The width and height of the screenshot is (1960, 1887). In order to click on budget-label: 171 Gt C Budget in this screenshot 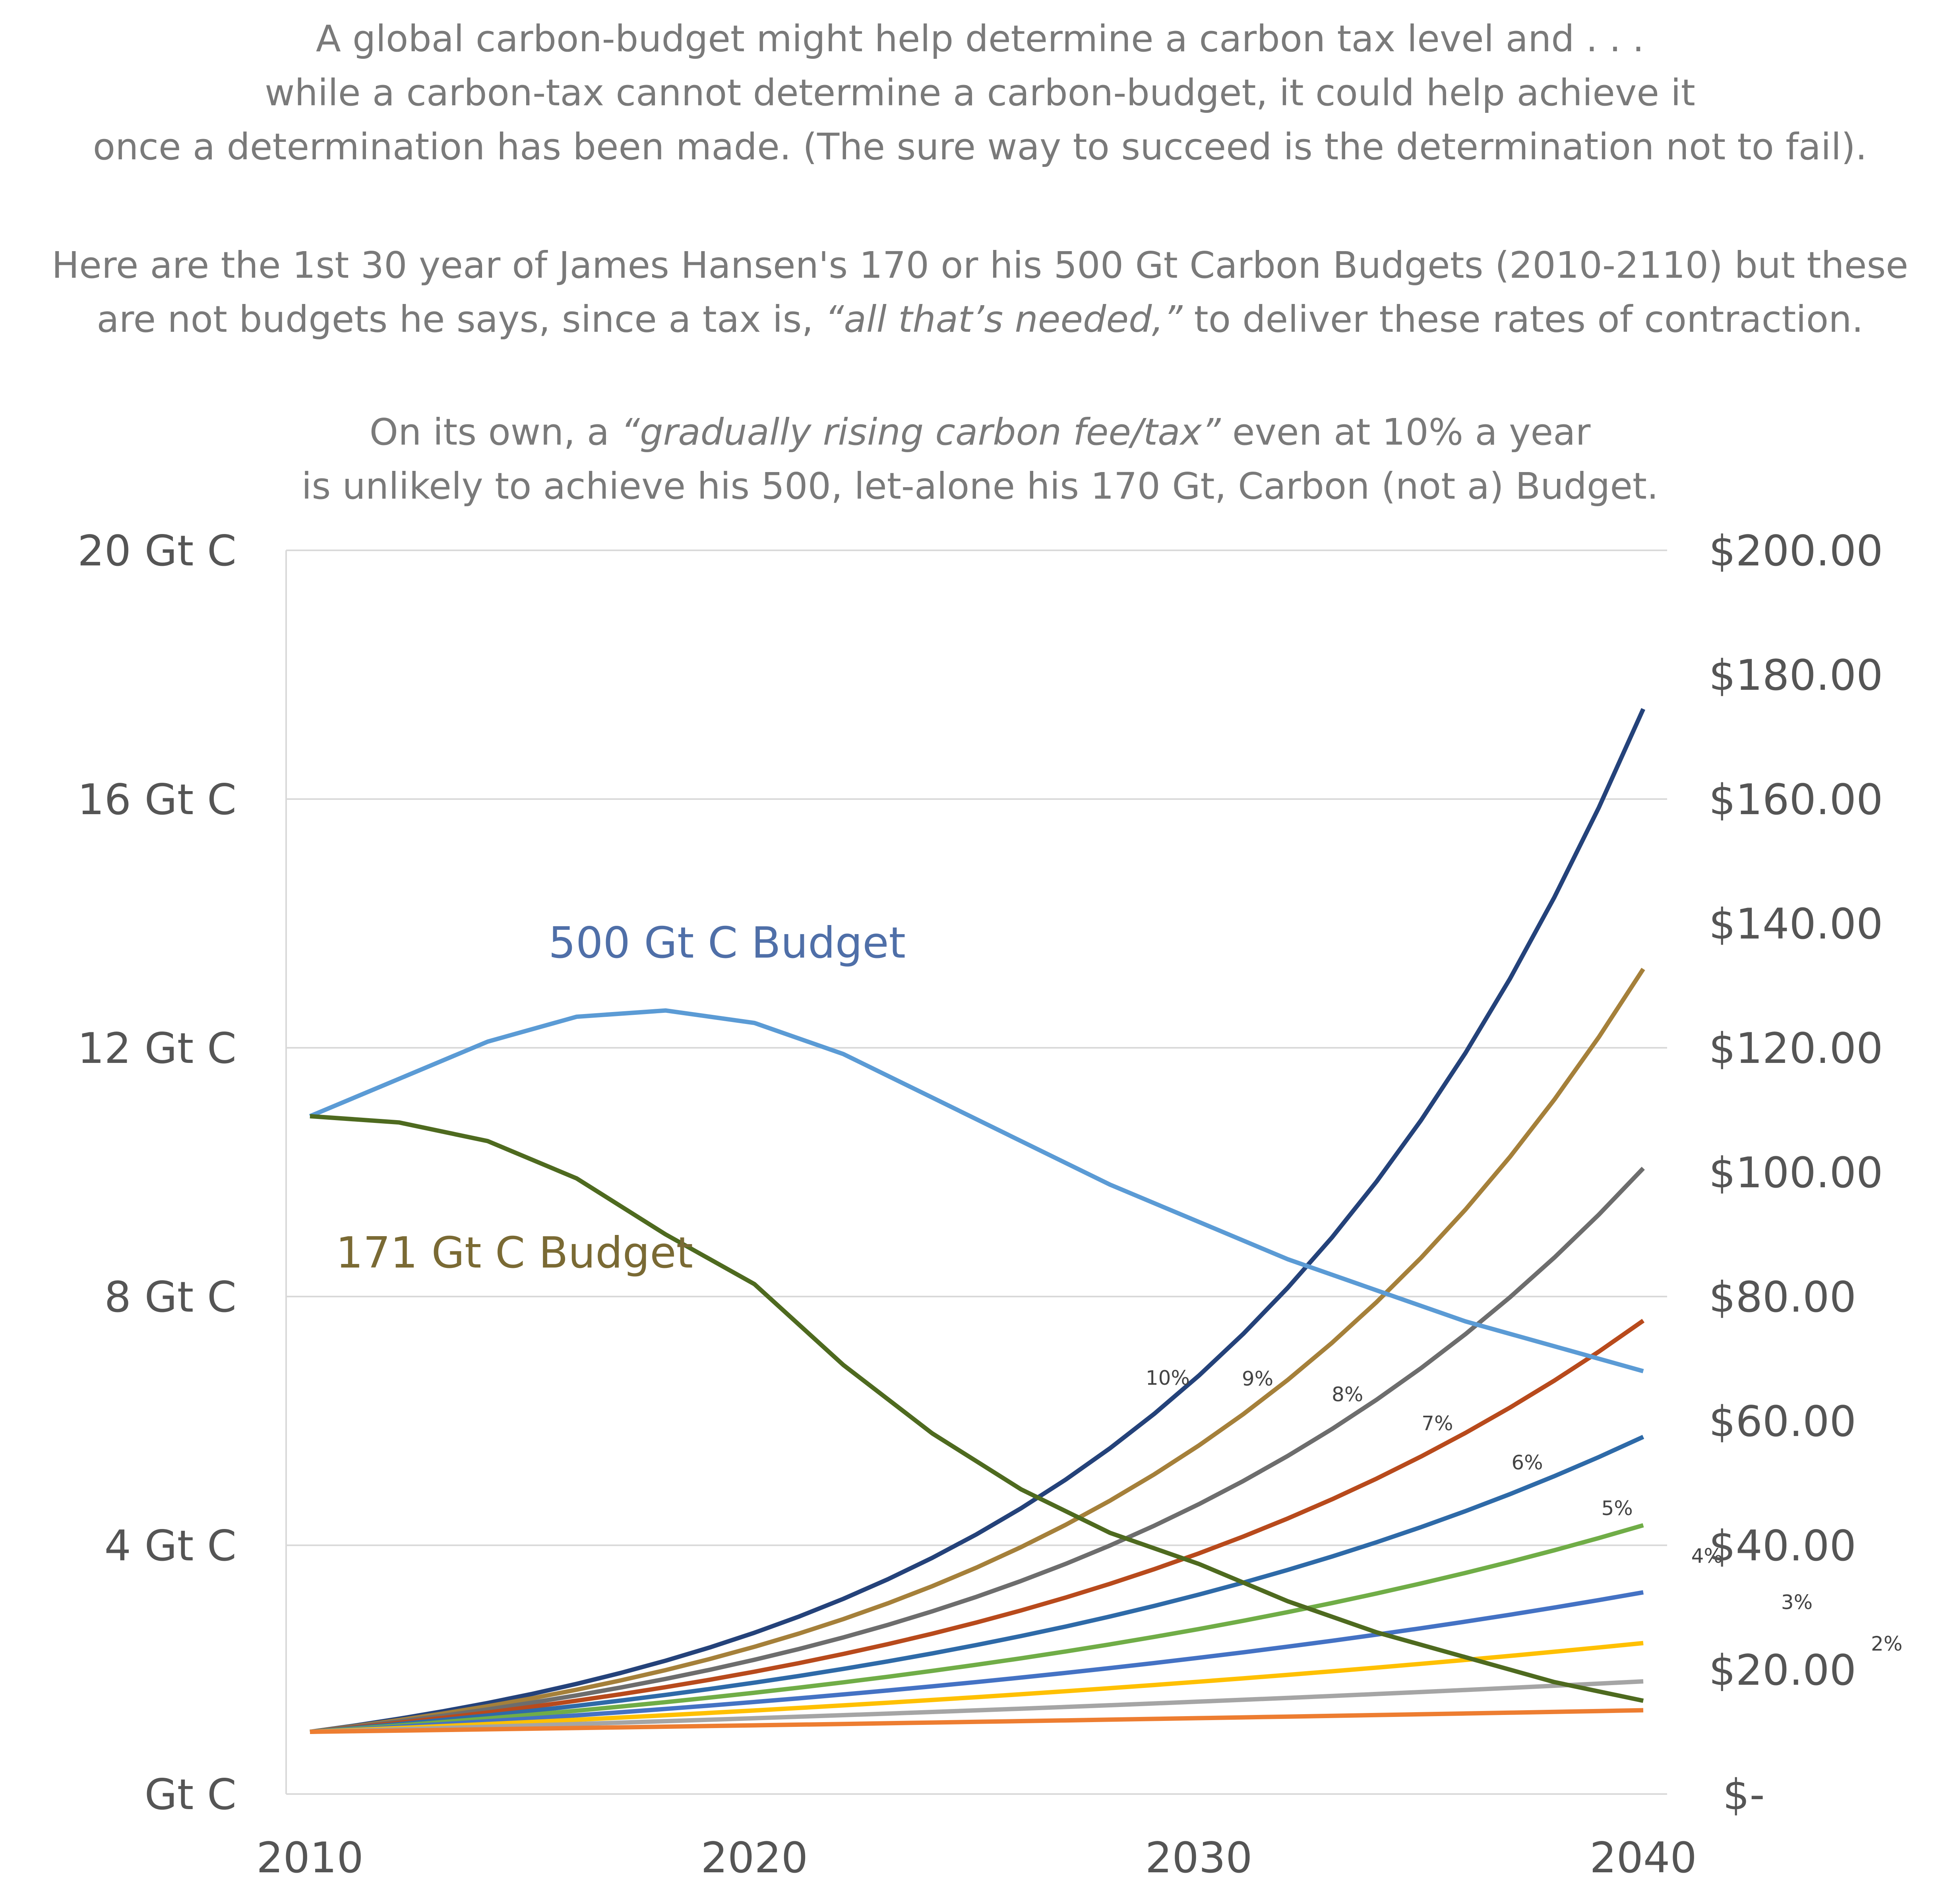, I will do `click(514, 1253)`.